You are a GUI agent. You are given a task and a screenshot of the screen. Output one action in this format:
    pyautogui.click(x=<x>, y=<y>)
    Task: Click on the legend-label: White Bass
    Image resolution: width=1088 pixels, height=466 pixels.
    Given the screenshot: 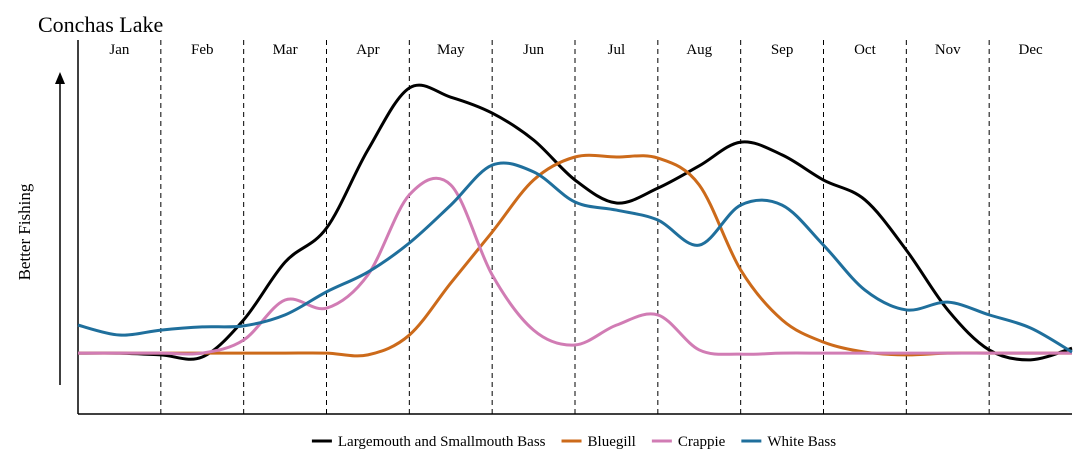 What is the action you would take?
    pyautogui.click(x=801, y=442)
    